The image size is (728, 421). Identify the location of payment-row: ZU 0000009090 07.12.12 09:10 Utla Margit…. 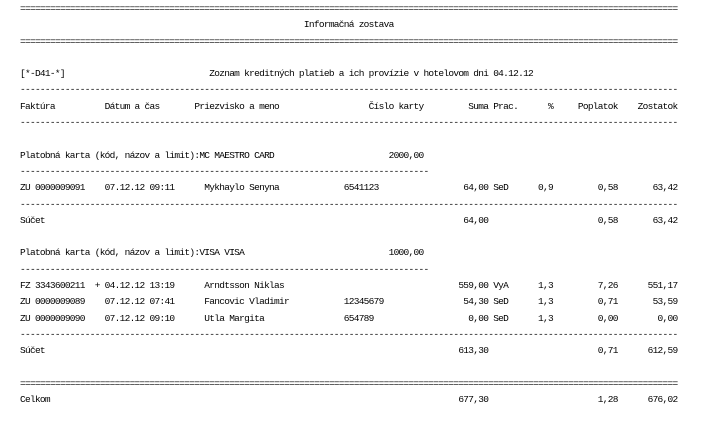
(349, 318).